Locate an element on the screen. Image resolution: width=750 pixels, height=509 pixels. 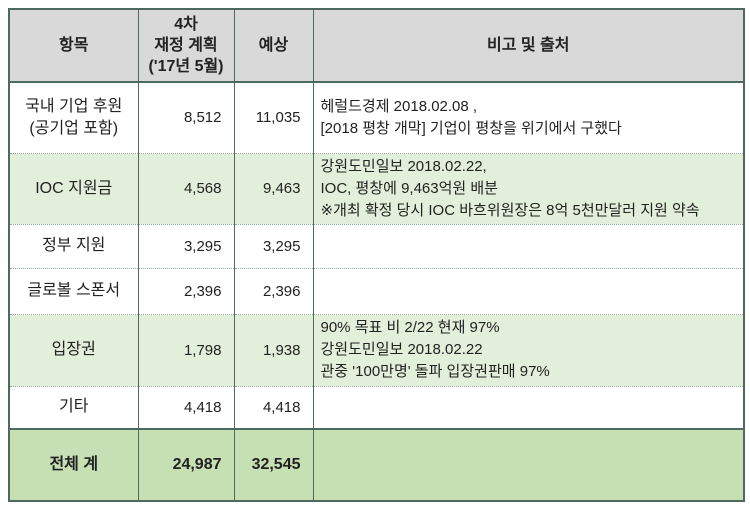
cell-expected: 9,463 is located at coordinates (273, 189).